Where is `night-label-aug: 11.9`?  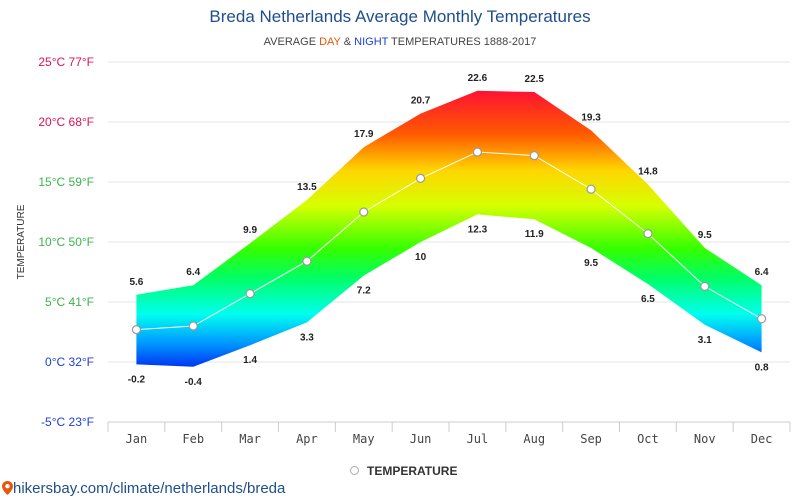
night-label-aug: 11.9 is located at coordinates (534, 234).